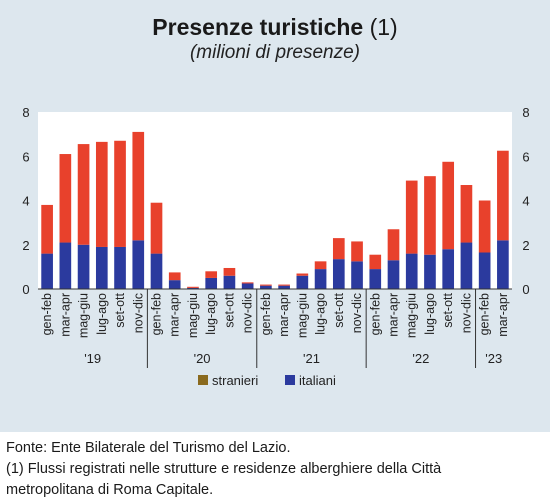 This screenshot has width=550, height=502. Describe the element at coordinates (25, 289) in the screenshot. I see `y-tick-label-left: 0` at that location.